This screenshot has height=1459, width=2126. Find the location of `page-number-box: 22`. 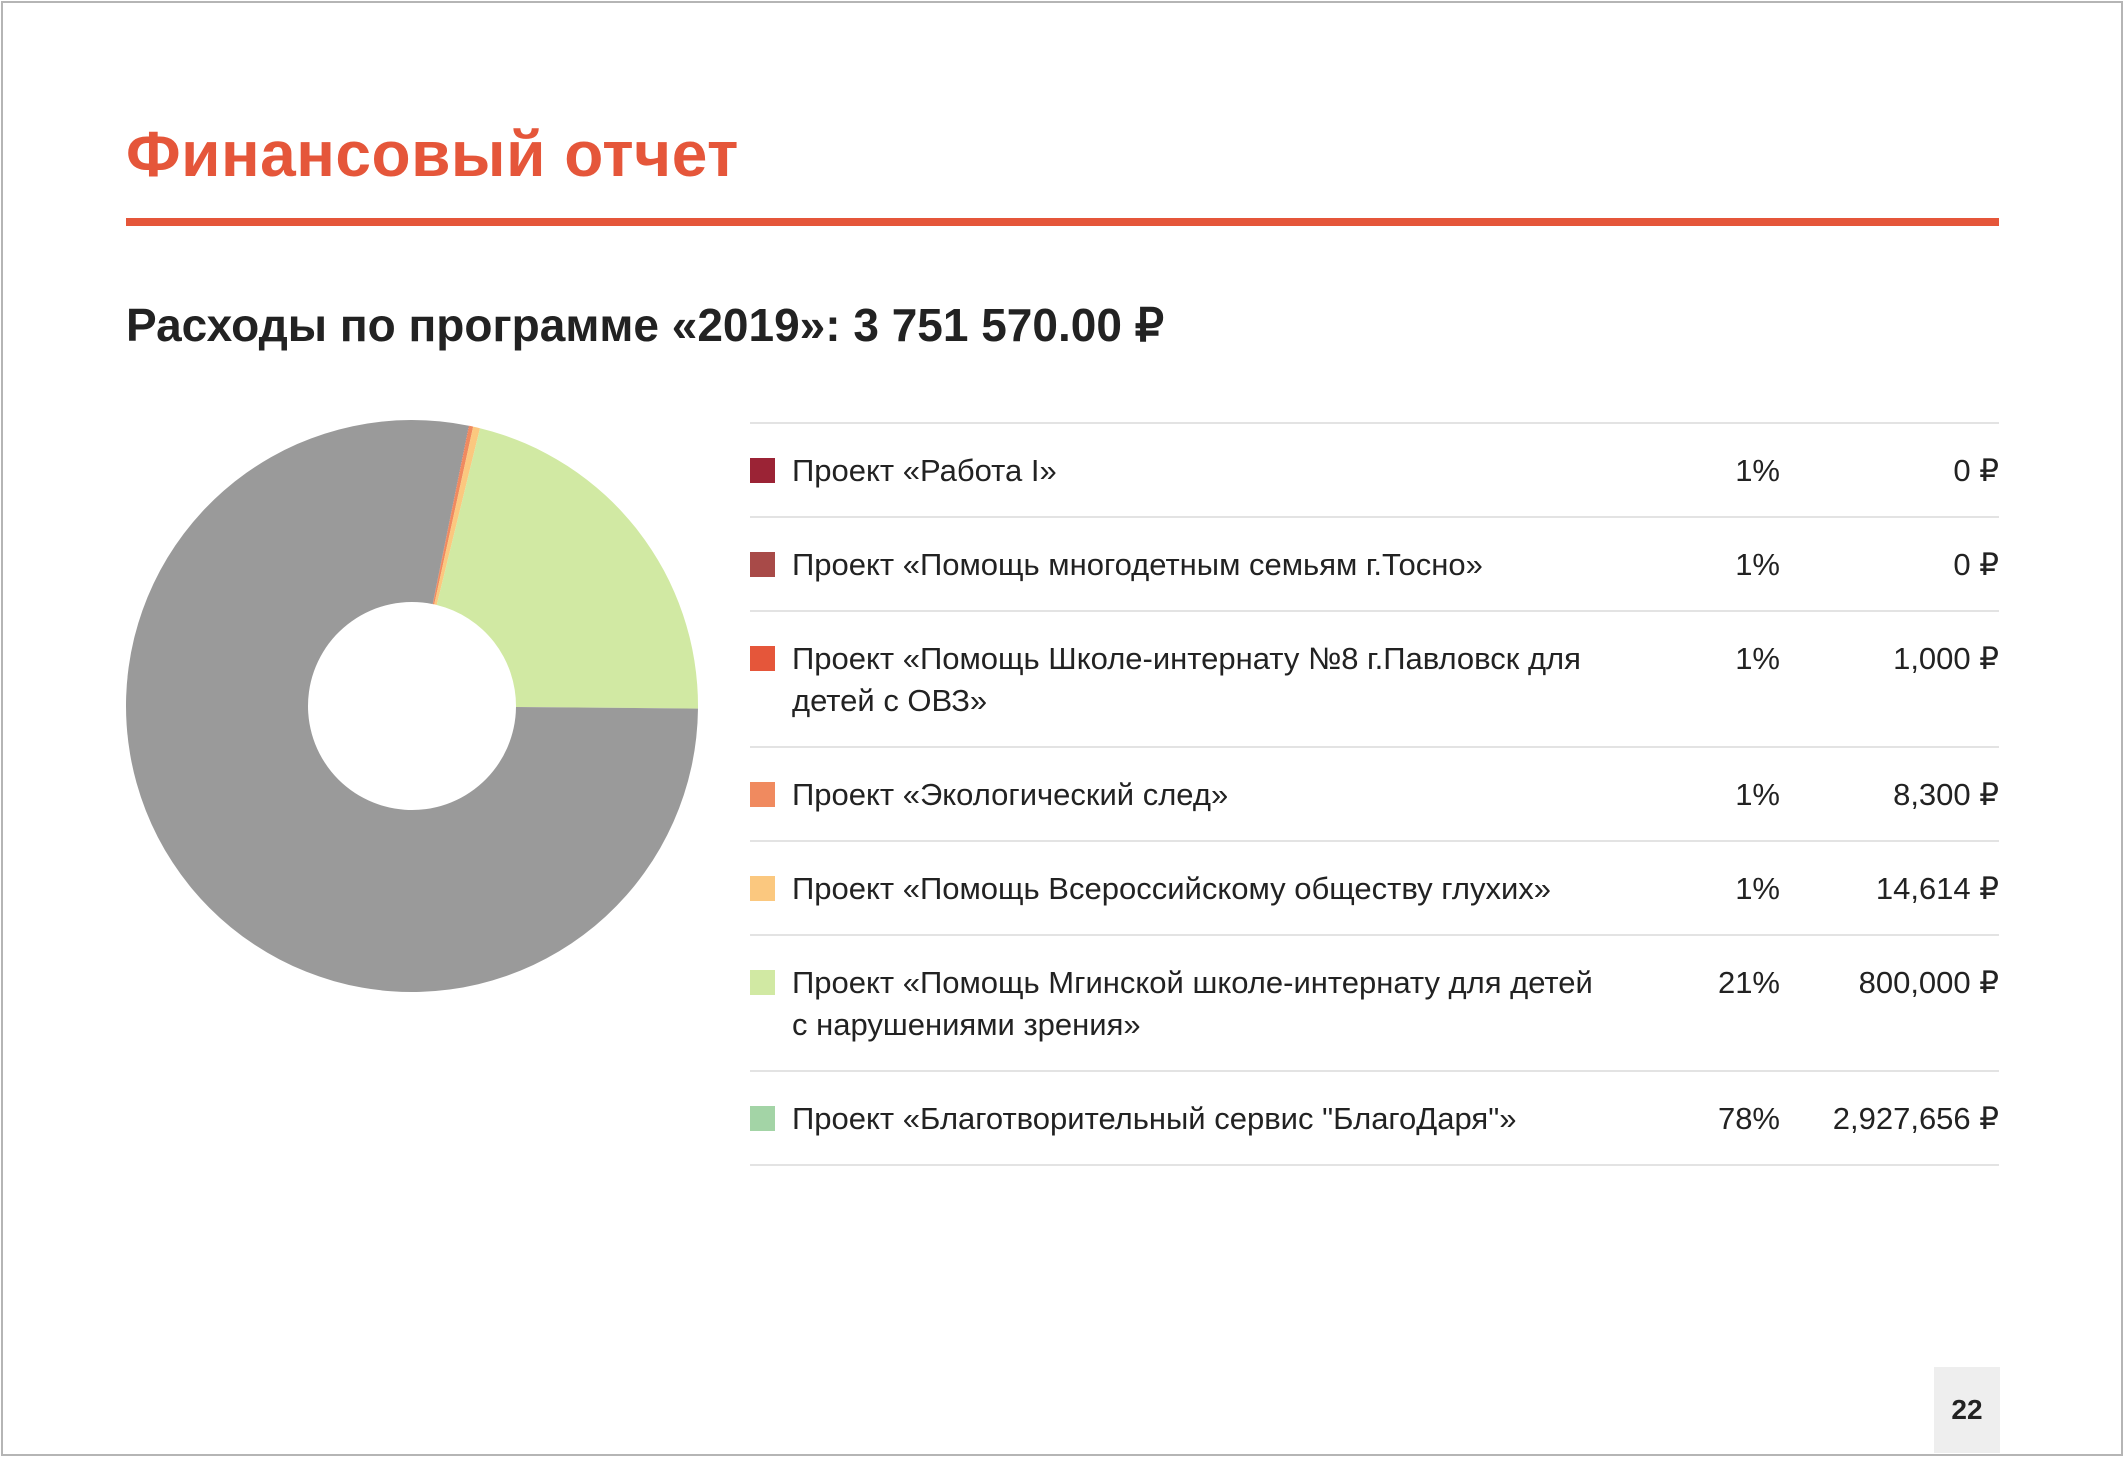

page-number-box: 22 is located at coordinates (1967, 1410).